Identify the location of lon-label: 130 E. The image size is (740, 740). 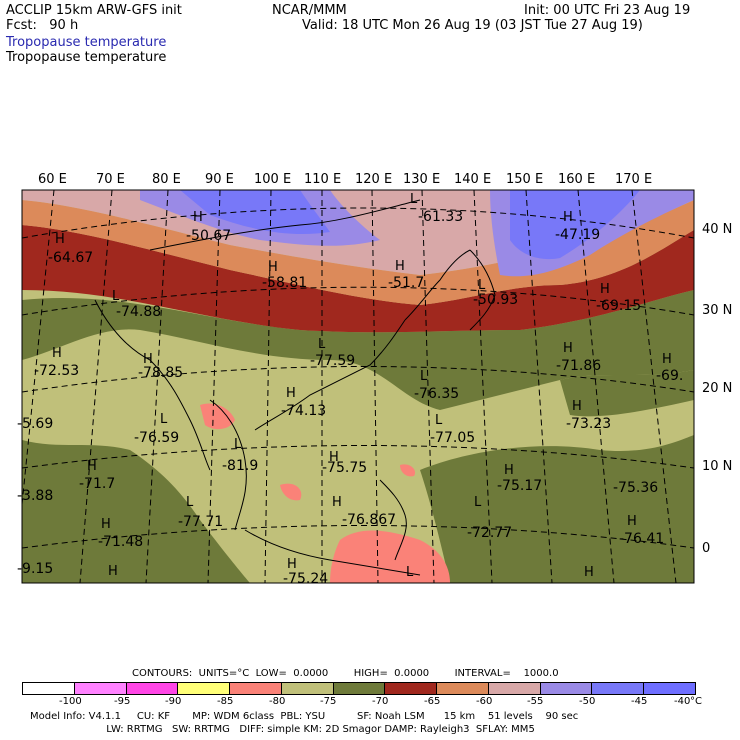
(422, 179).